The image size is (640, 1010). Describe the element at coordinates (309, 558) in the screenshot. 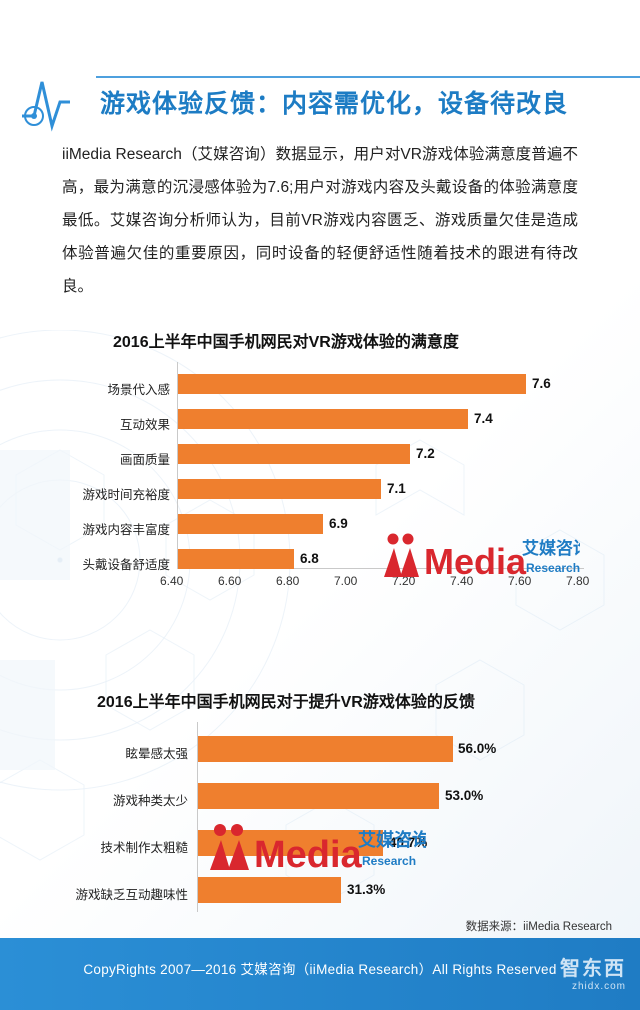

I see `chart-1-value-label: 6.8` at that location.